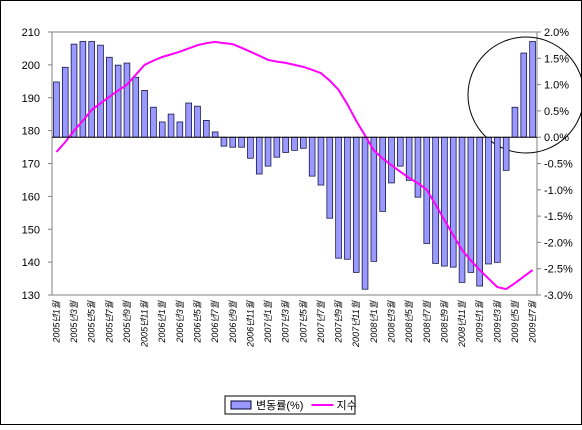 The image size is (582, 430). What do you see at coordinates (556, 138) in the screenshot?
I see `y2-tick-label: 0.0%` at bounding box center [556, 138].